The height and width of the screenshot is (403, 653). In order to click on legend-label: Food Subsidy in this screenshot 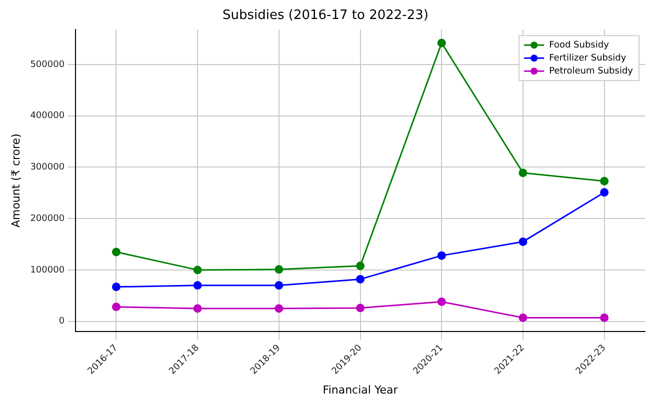, I will do `click(579, 45)`.